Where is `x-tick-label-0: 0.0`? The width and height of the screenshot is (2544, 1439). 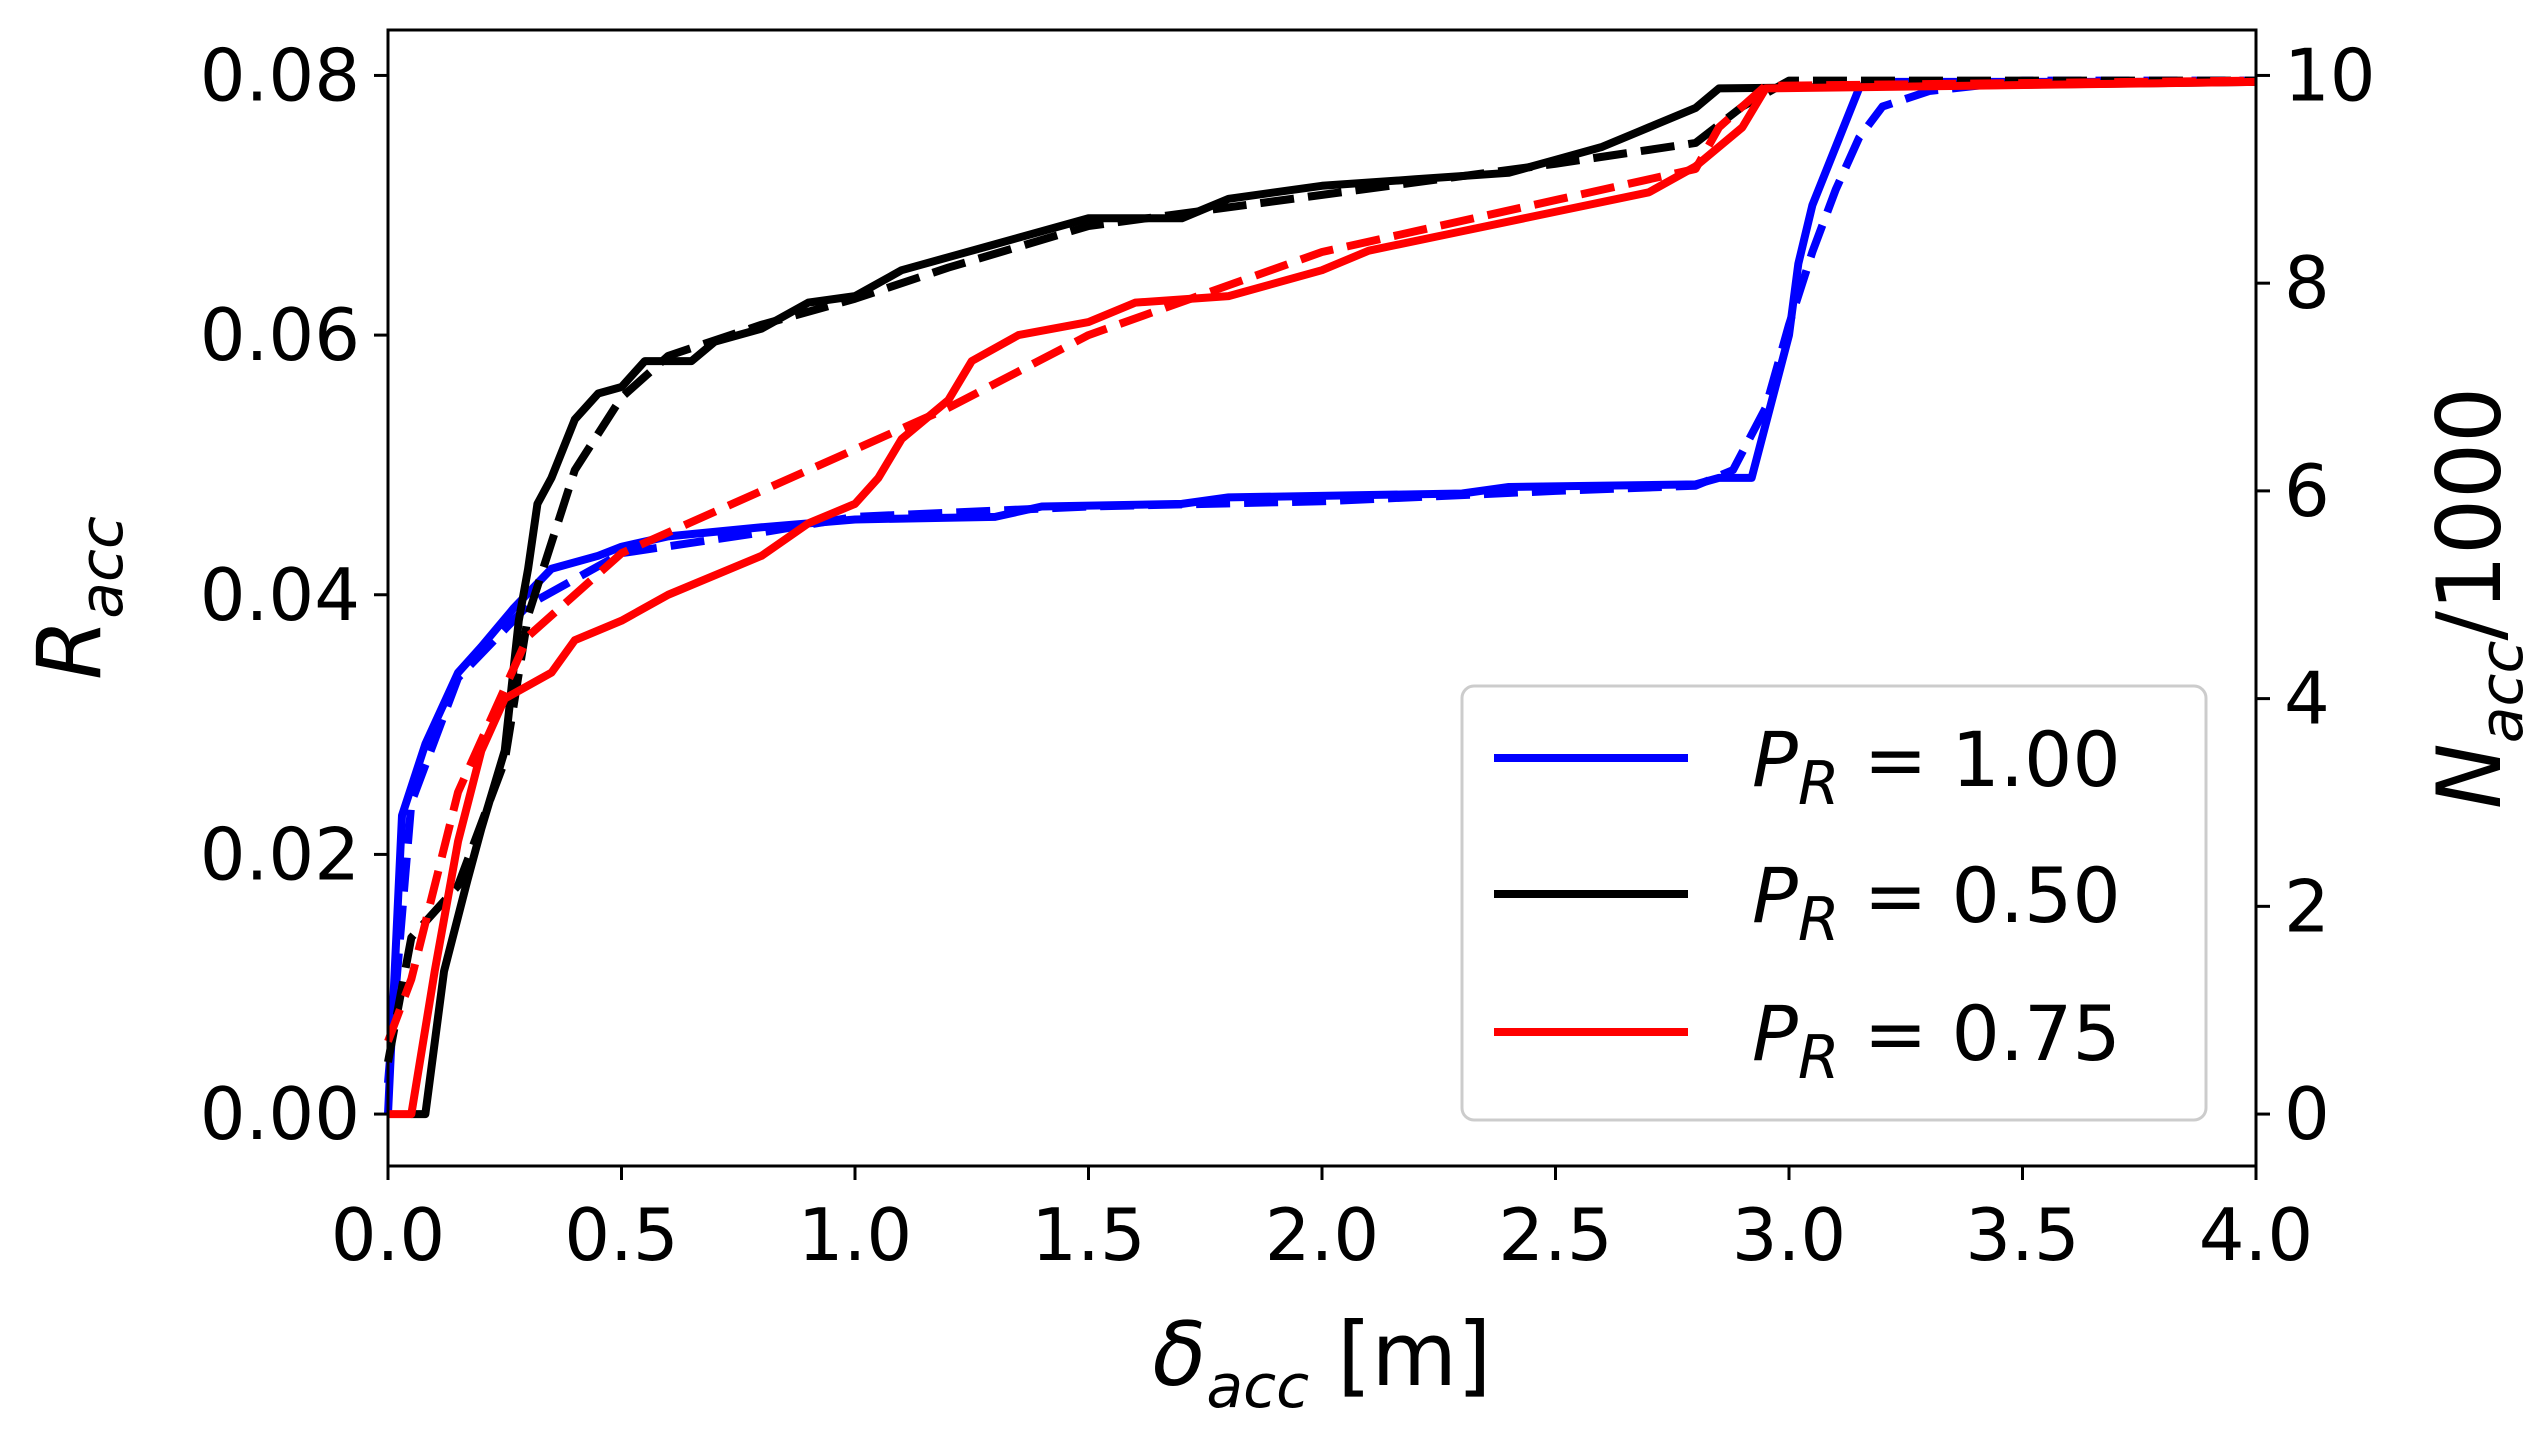 x-tick-label-0: 0.0 is located at coordinates (388, 1235).